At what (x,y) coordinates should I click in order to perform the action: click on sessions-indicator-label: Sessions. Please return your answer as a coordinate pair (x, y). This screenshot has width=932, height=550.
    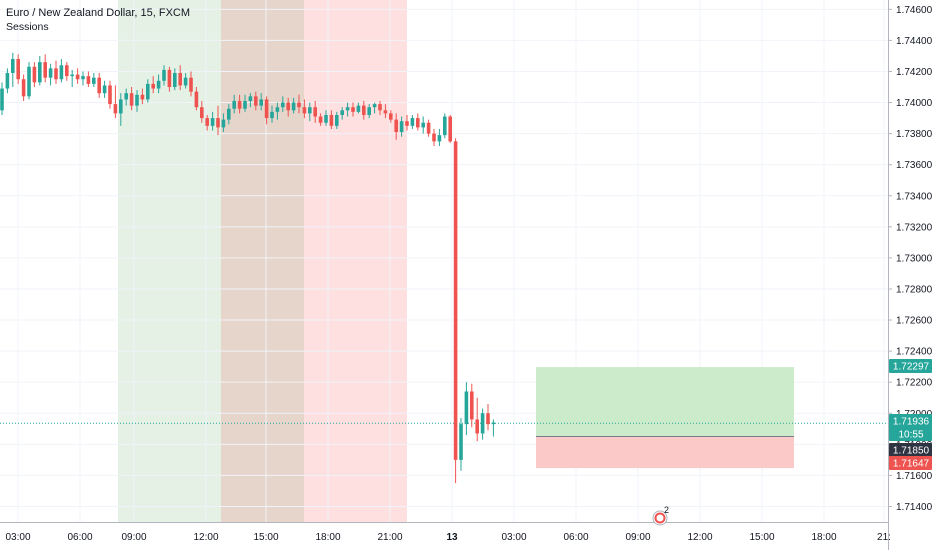
    Looking at the image, I should click on (27, 27).